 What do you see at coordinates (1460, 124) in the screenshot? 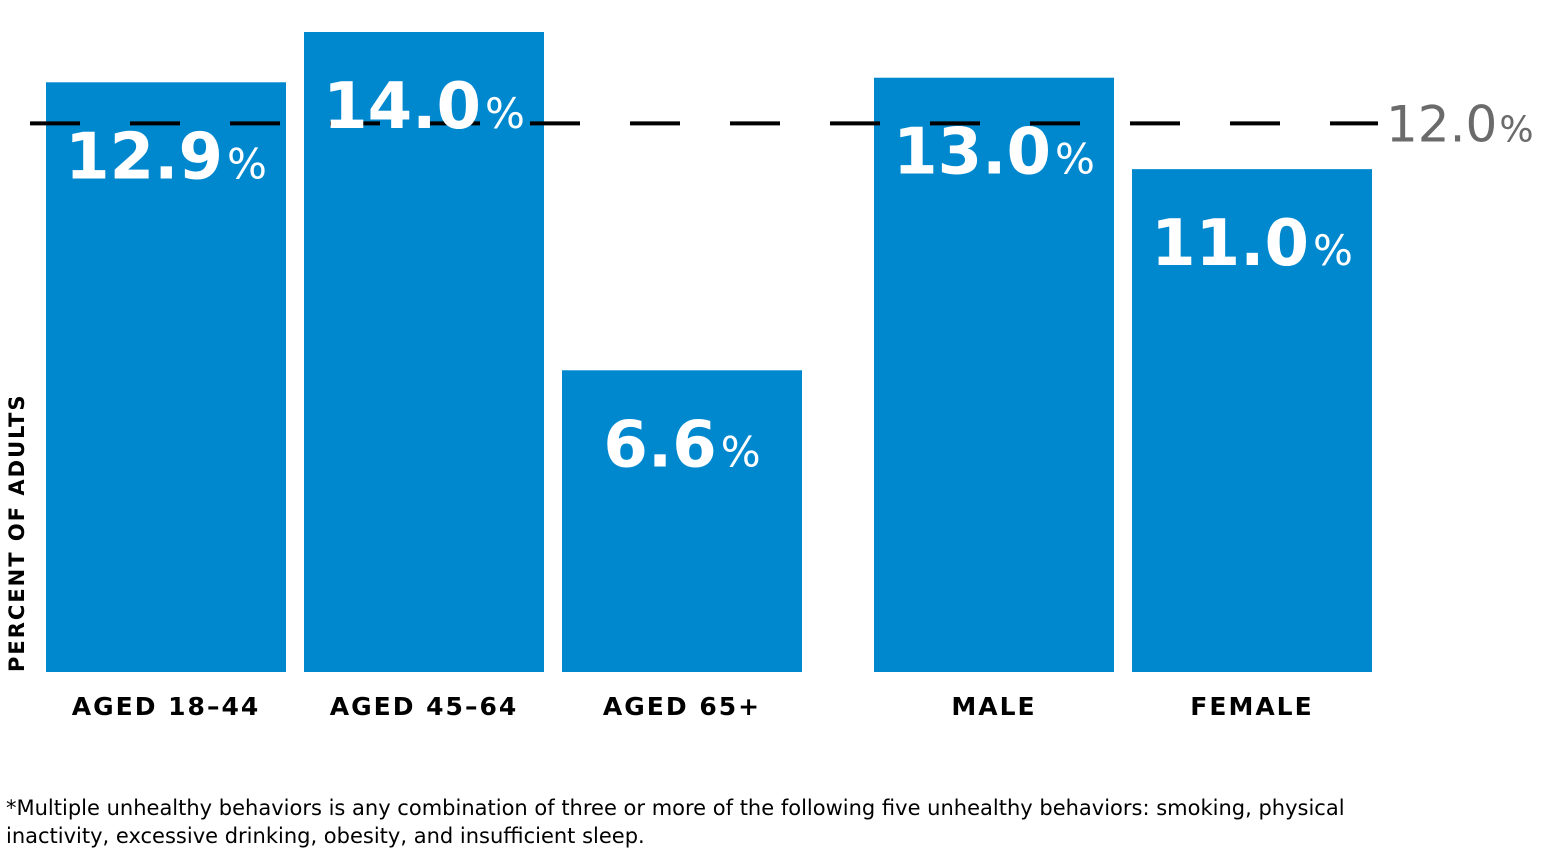
I see `reference-line-label: 12.0%` at bounding box center [1460, 124].